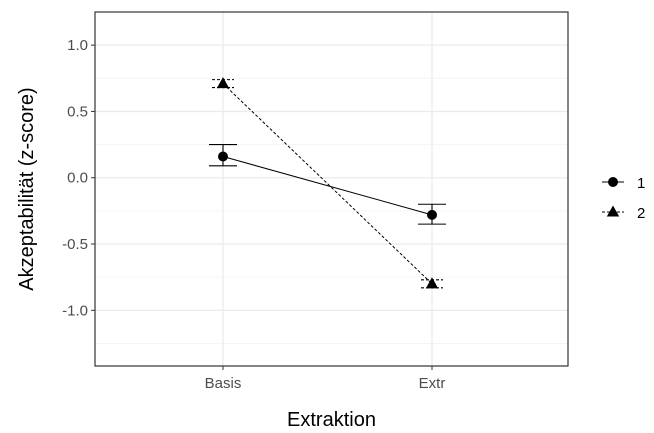 The height and width of the screenshot is (433, 654). I want to click on series-line, so click(327, 186).